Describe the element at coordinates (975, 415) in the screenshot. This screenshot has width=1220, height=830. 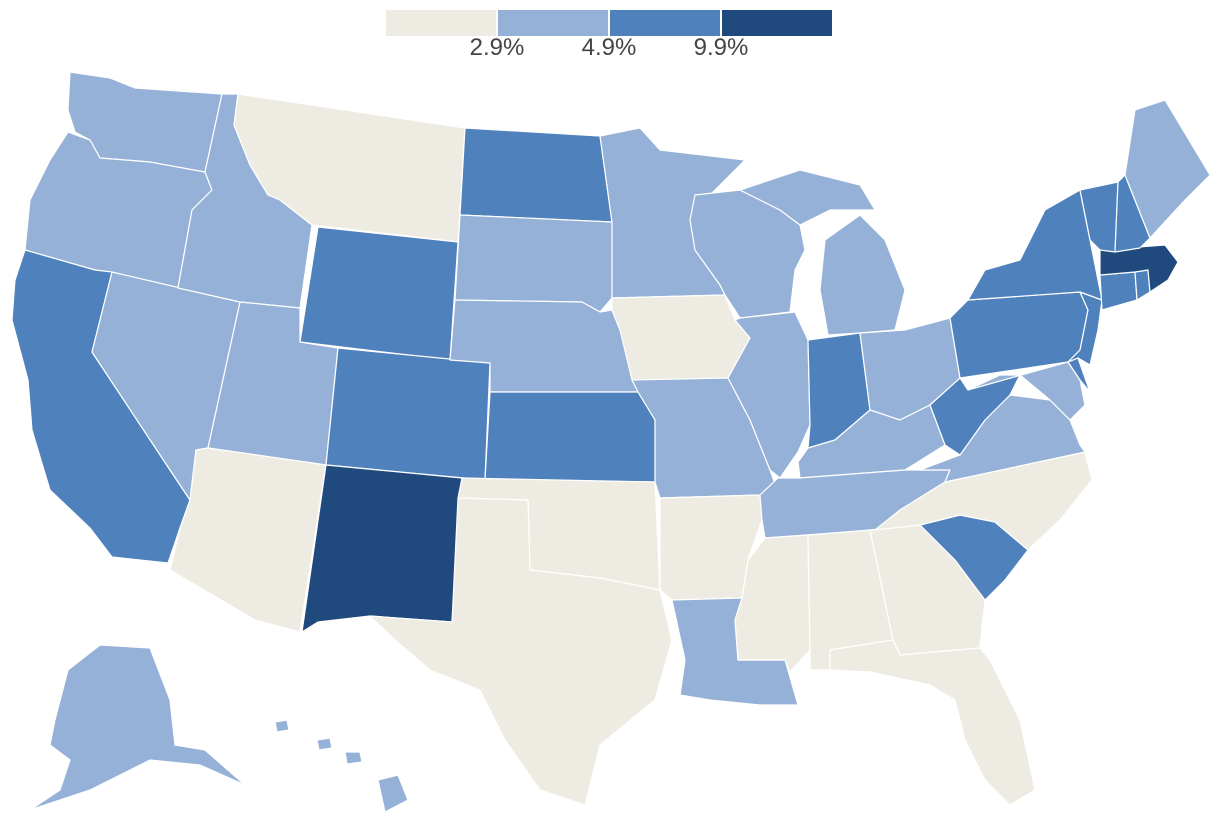
I see `west-virginia` at that location.